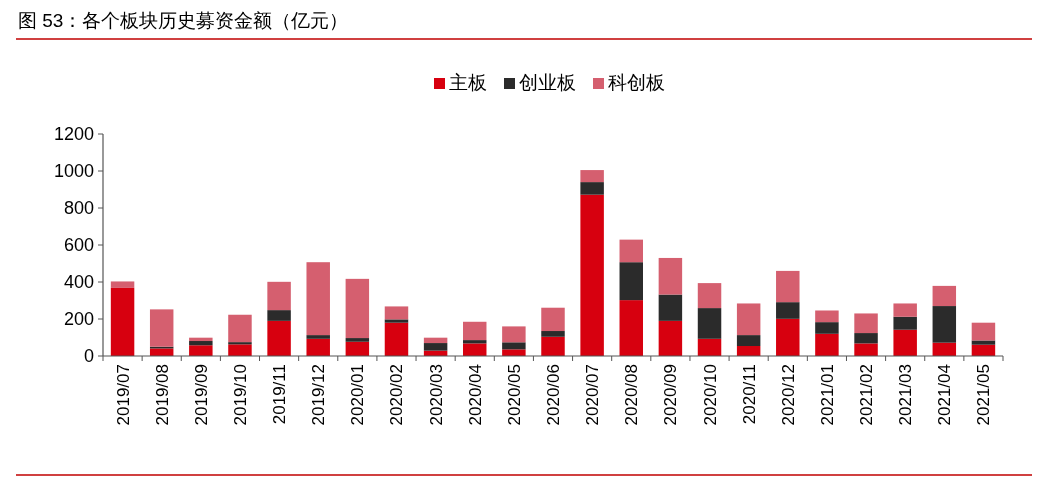  What do you see at coordinates (468, 82) in the screenshot?
I see `legend-label: 主板` at bounding box center [468, 82].